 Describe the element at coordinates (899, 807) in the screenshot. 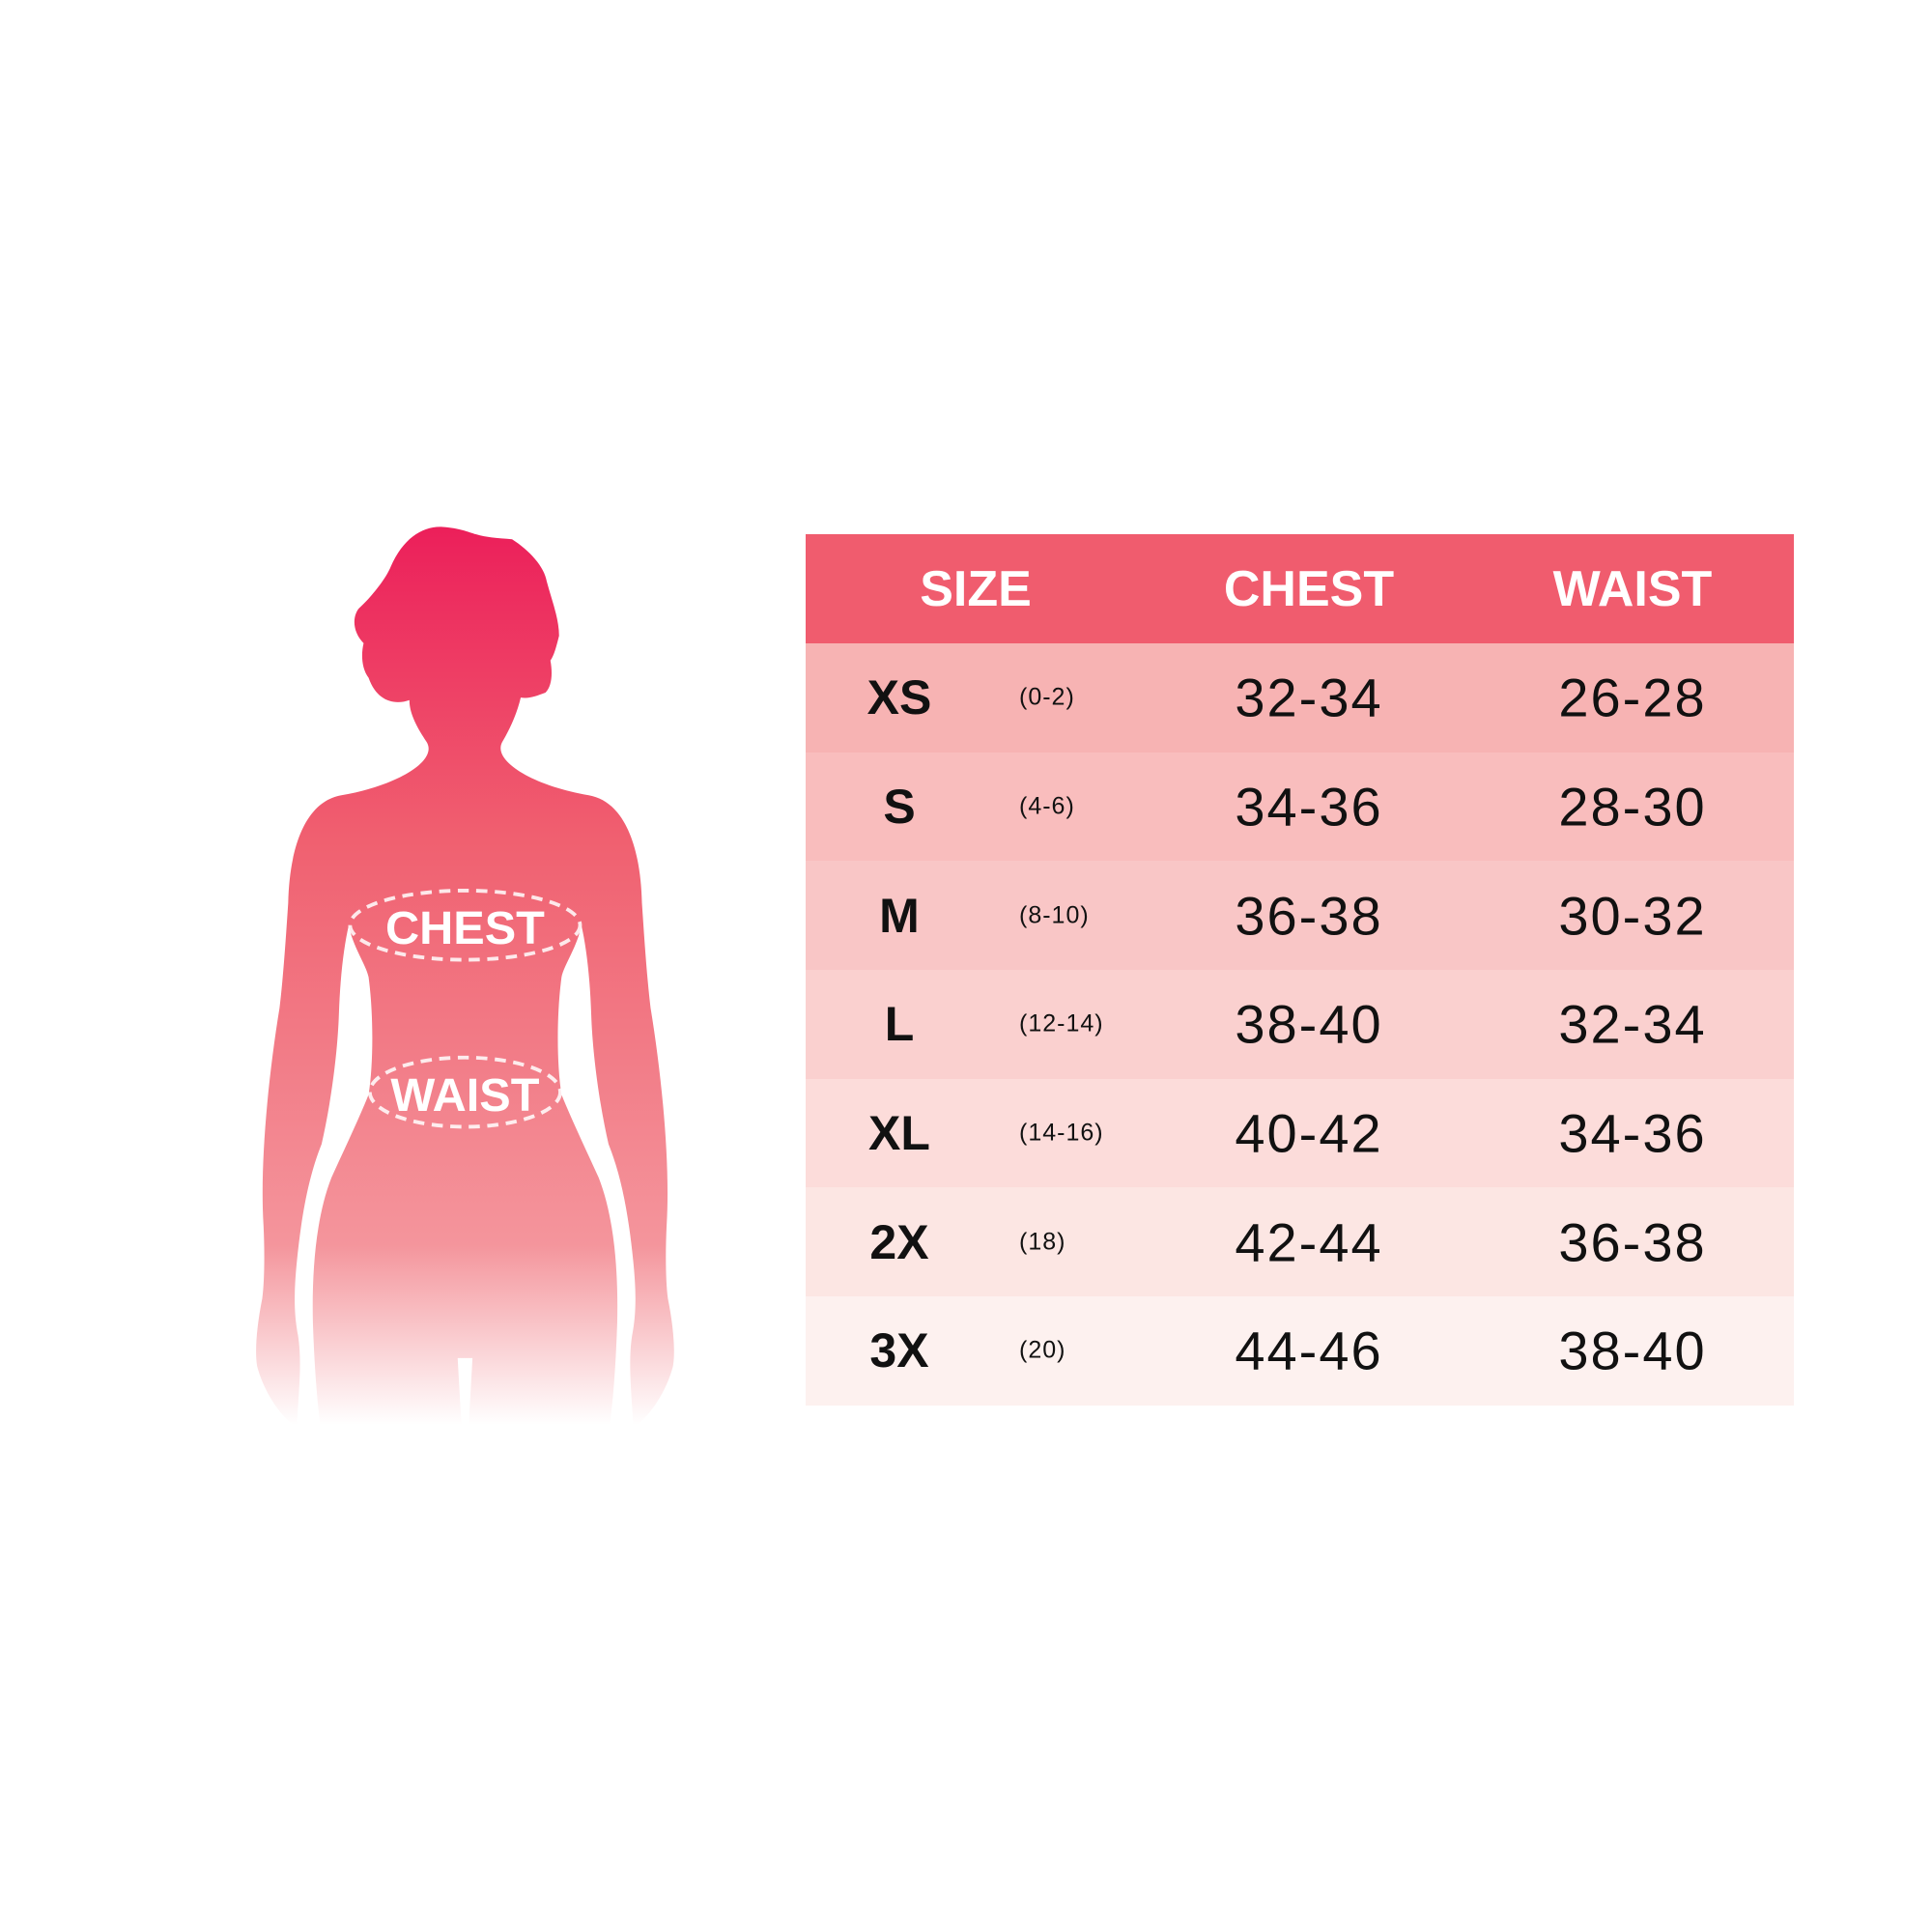

I see `size-cell: S` at that location.